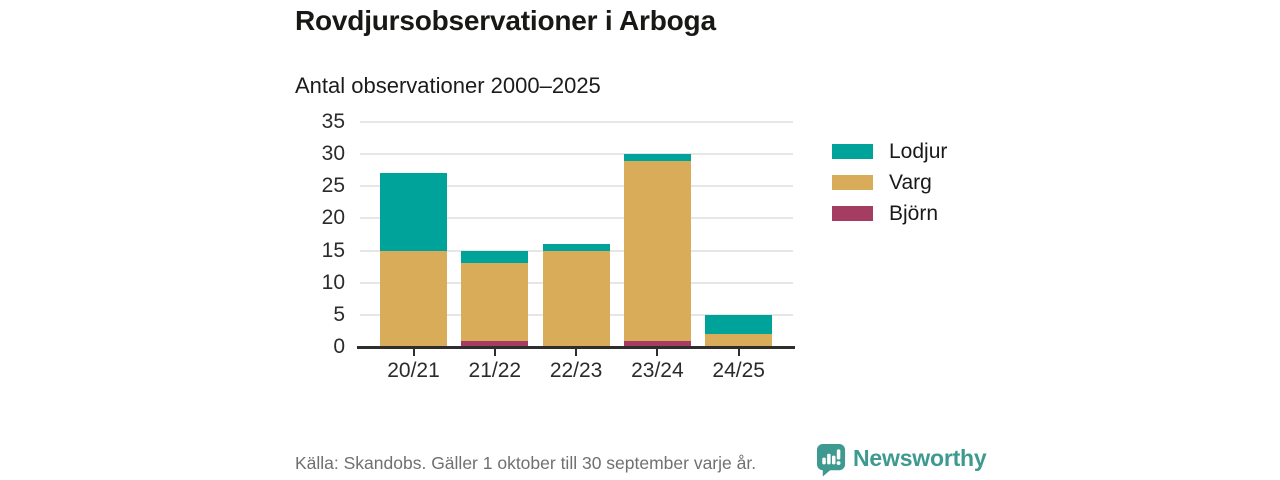 The width and height of the screenshot is (1280, 480). Describe the element at coordinates (333, 154) in the screenshot. I see `y-axis-label: 30` at that location.